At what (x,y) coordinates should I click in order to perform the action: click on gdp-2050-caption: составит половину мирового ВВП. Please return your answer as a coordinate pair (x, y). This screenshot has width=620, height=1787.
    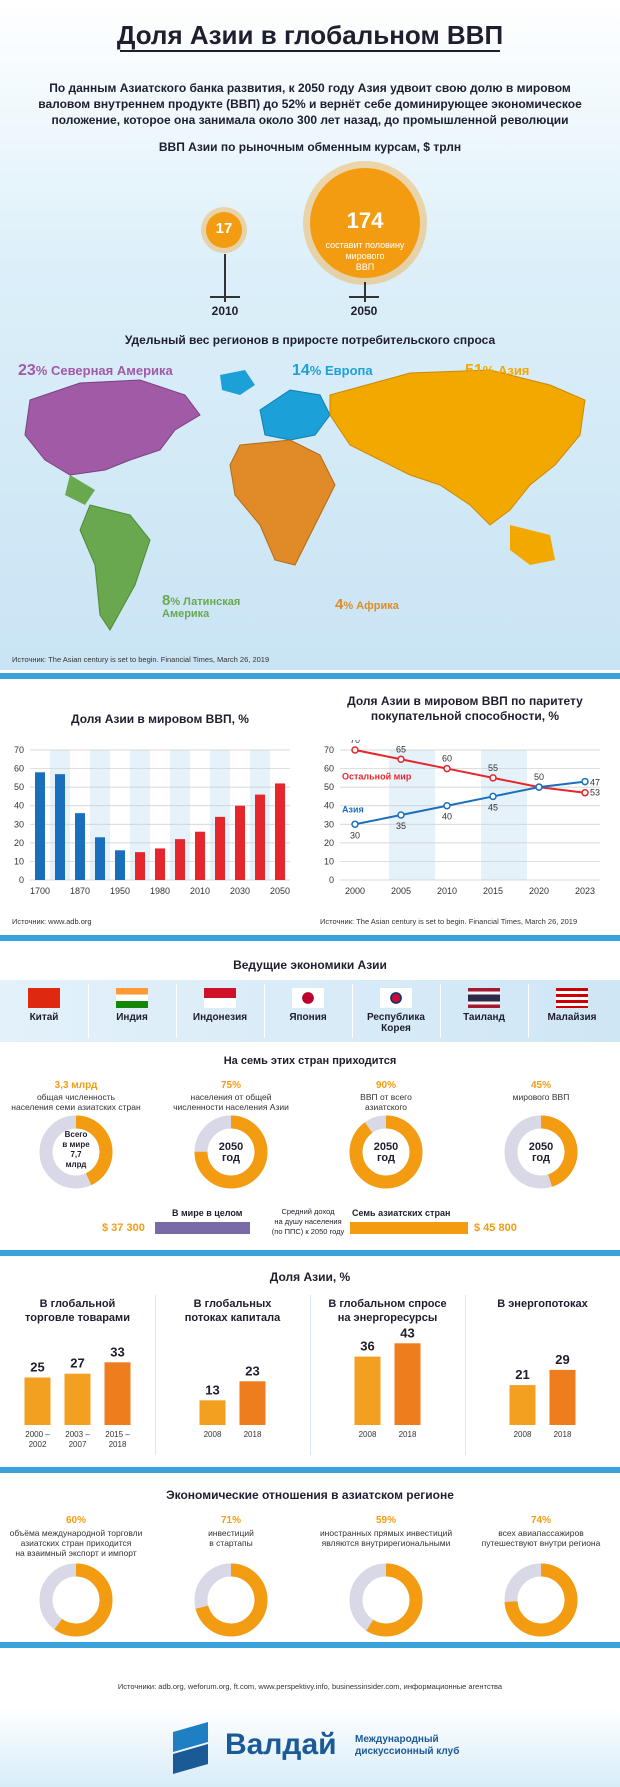
    Looking at the image, I should click on (365, 256).